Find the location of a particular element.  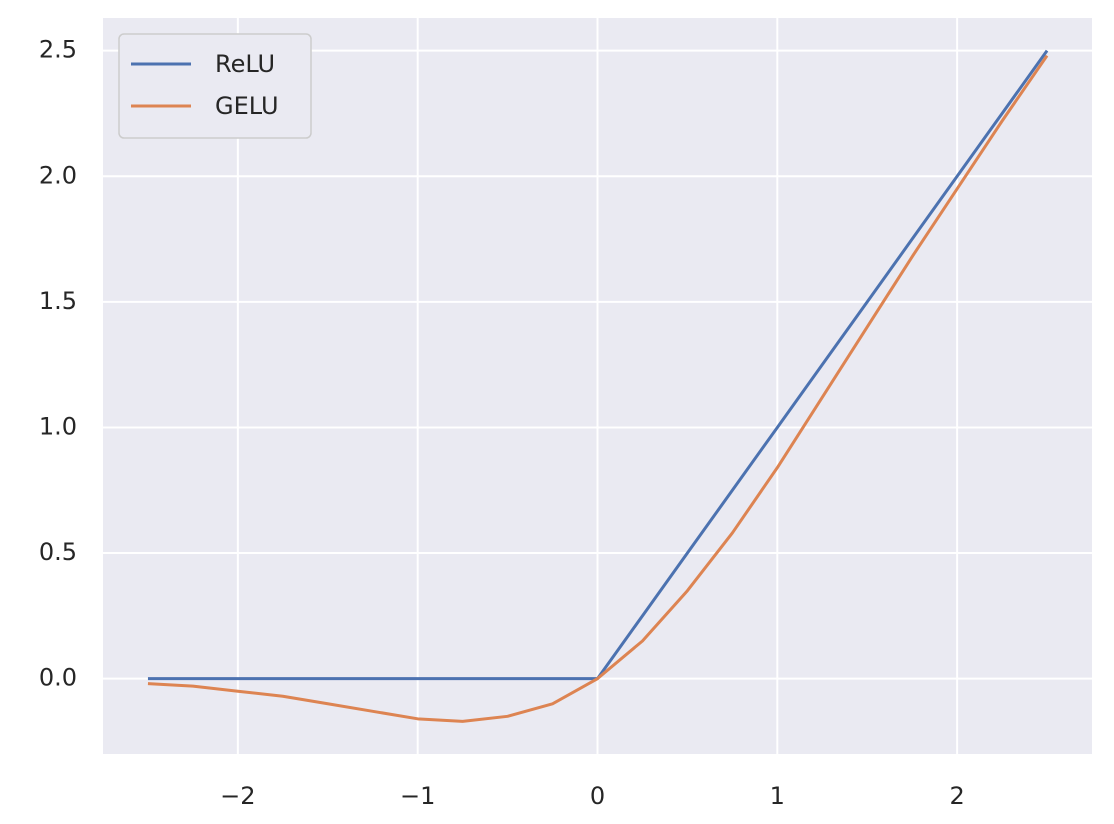

y-tick-label: 2.0 is located at coordinates (58, 175).